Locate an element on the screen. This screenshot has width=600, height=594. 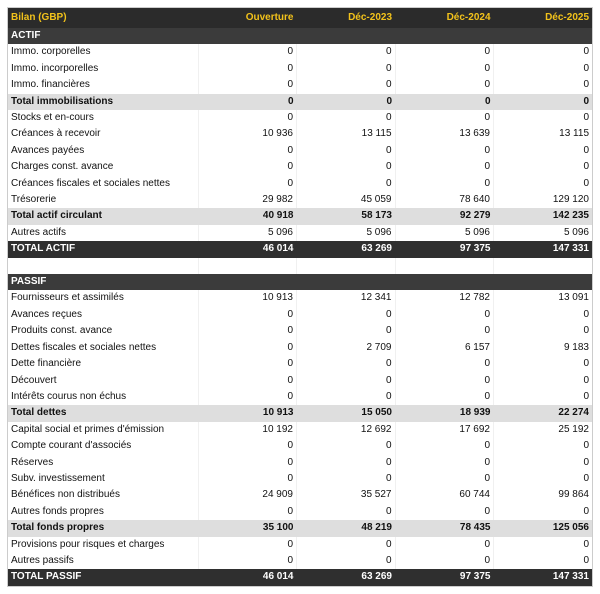
row-label: ACTIF is located at coordinates (103, 36).